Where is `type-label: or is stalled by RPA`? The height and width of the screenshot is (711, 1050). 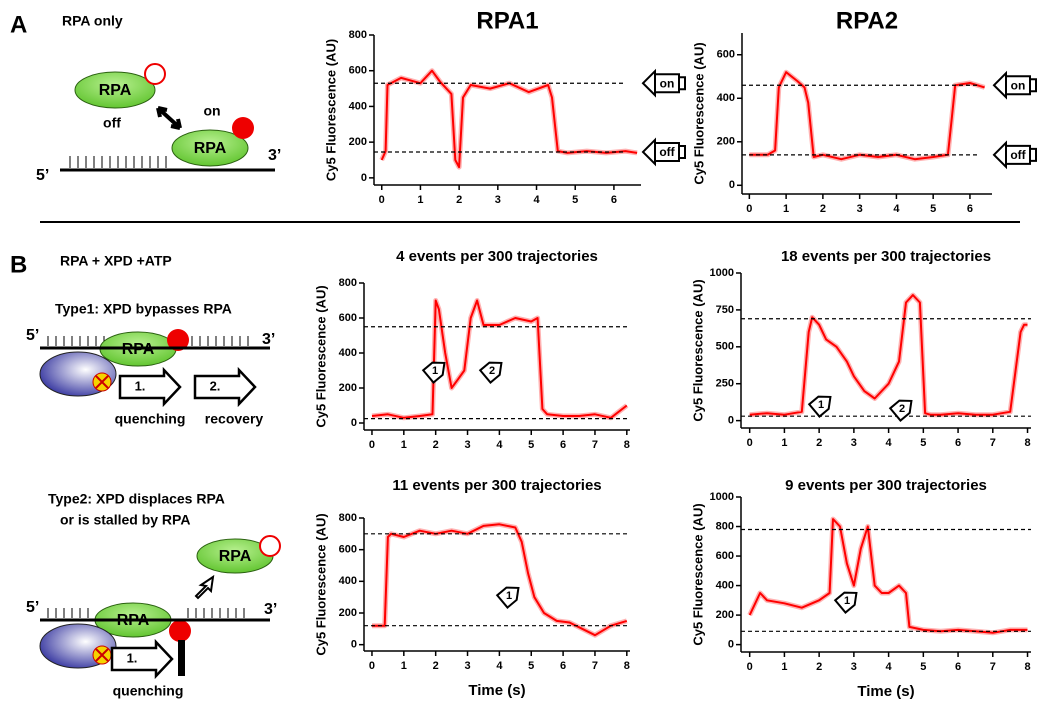
type-label: or is stalled by RPA is located at coordinates (125, 520).